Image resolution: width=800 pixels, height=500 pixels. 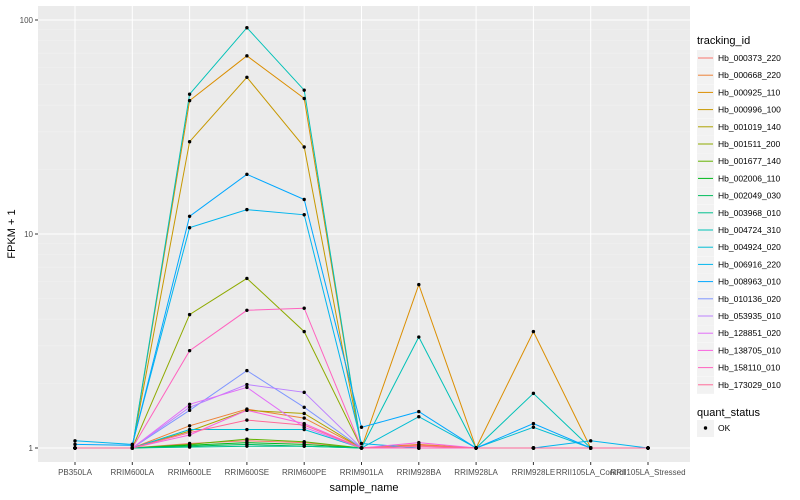 I want to click on shape-legend-point, so click(x=705, y=428).